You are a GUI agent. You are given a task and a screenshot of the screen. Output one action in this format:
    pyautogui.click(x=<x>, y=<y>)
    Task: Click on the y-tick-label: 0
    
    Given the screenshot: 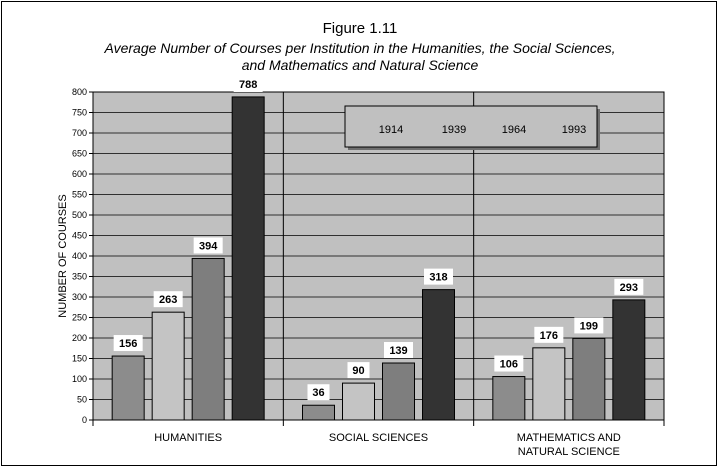 What is the action you would take?
    pyautogui.click(x=84, y=420)
    